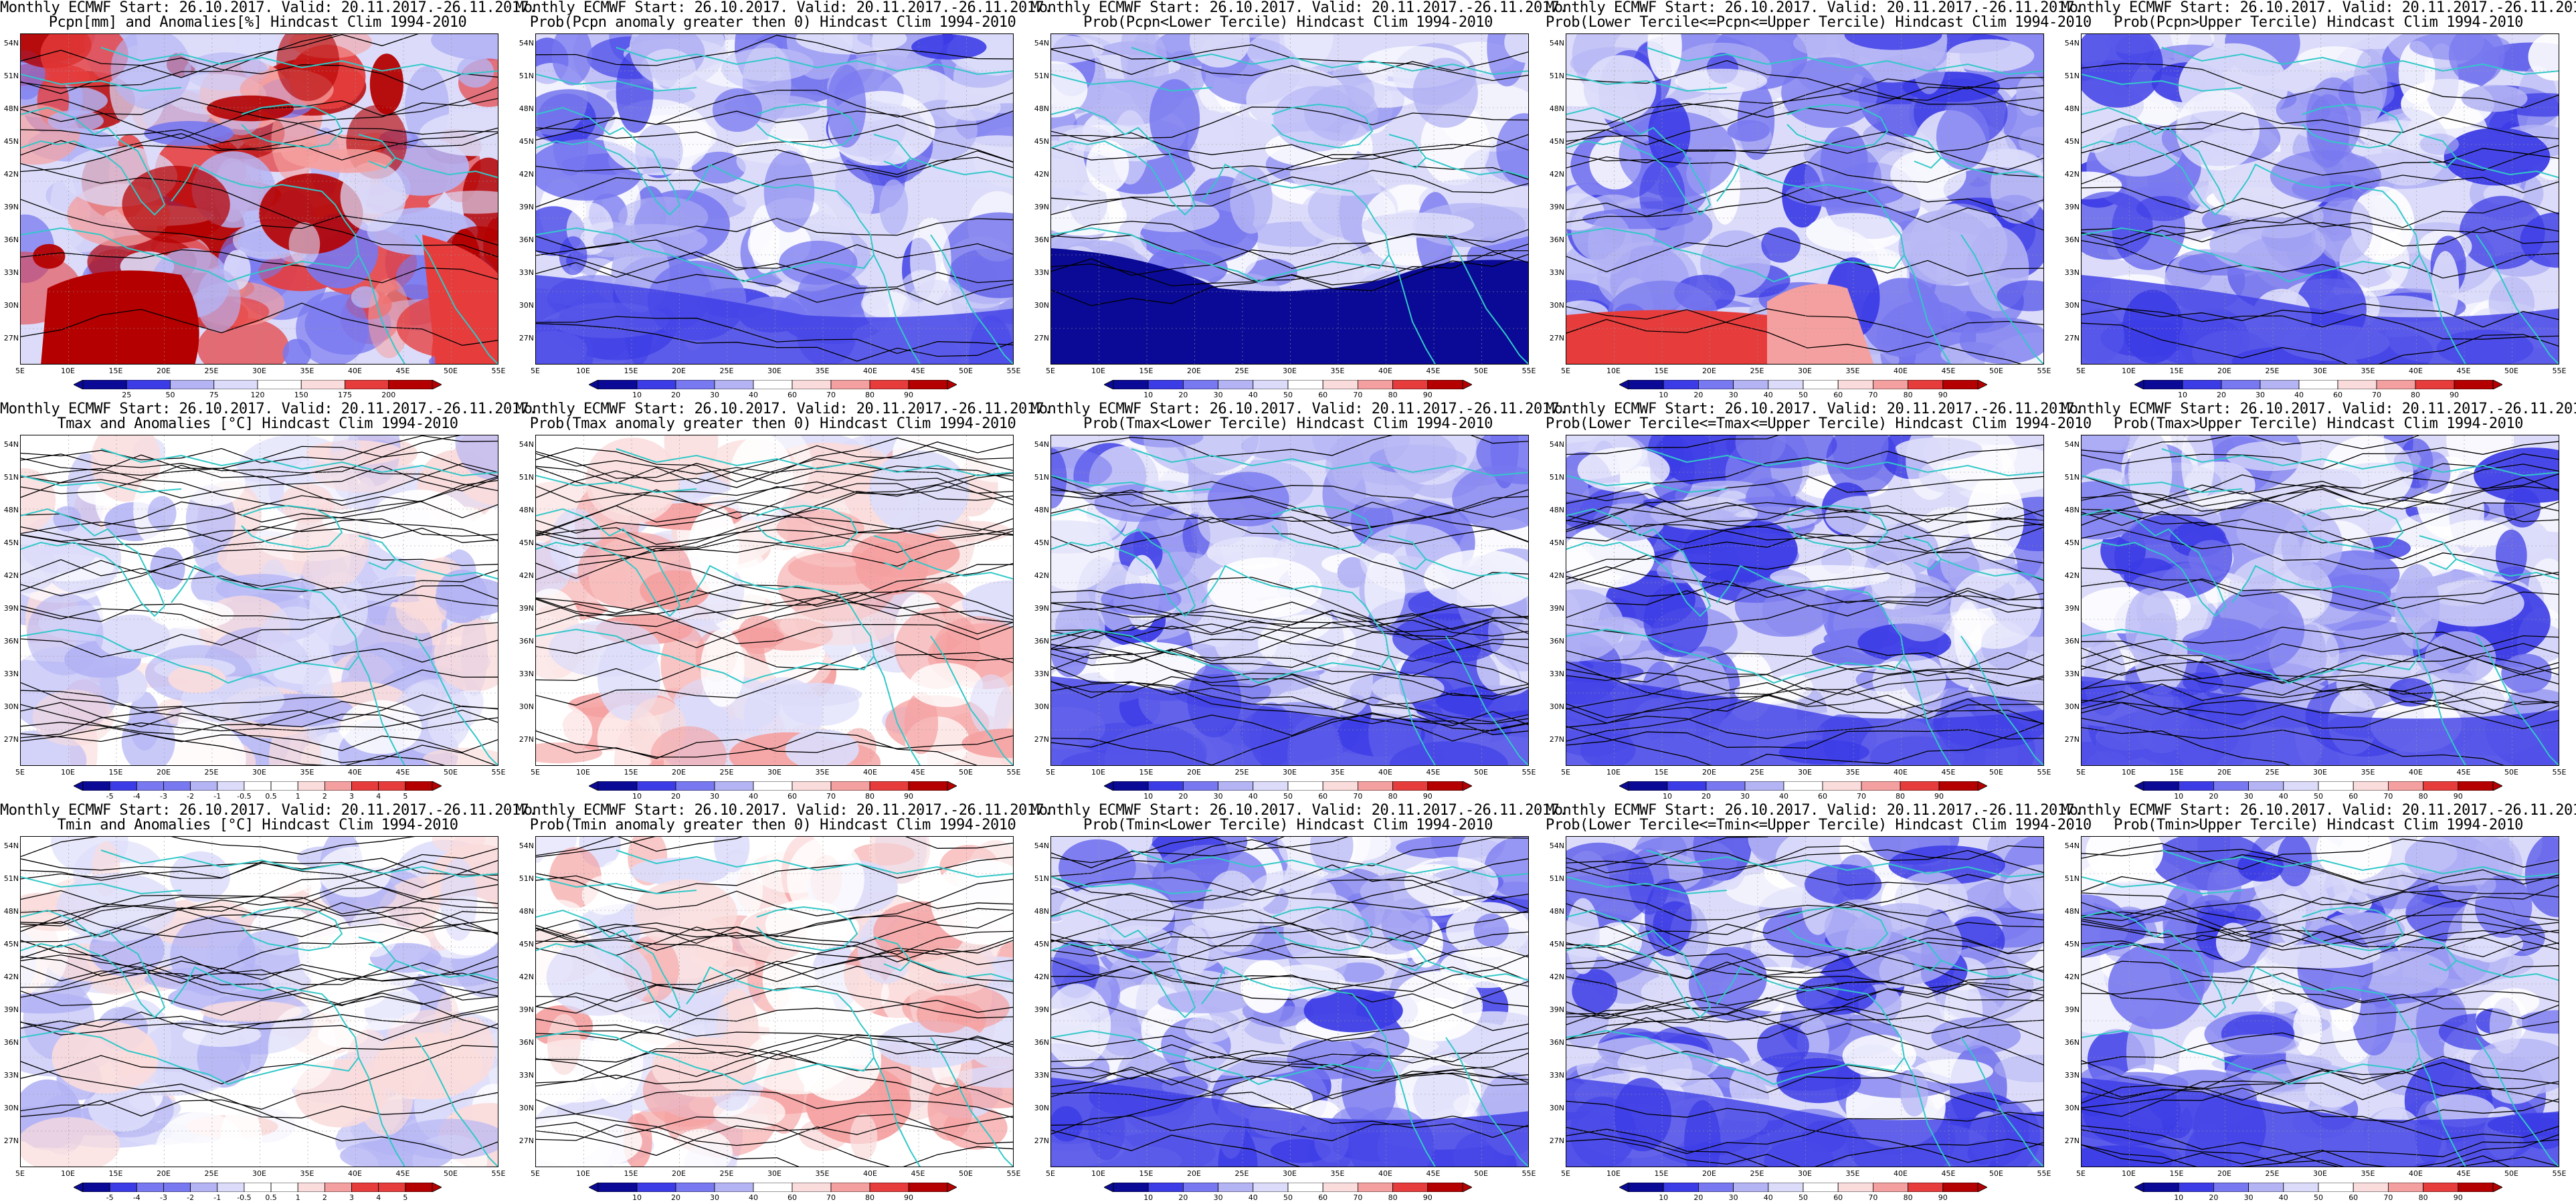 The width and height of the screenshot is (2576, 1204). I want to click on colorbar-label: 120, so click(257, 395).